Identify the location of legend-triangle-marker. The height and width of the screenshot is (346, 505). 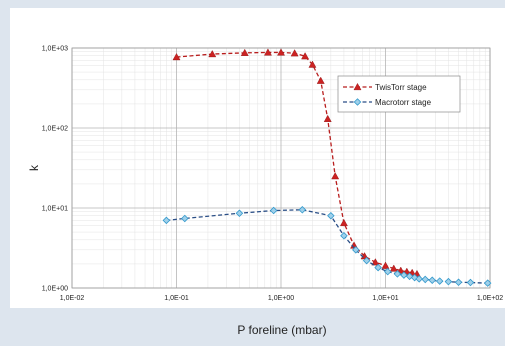
(357, 86).